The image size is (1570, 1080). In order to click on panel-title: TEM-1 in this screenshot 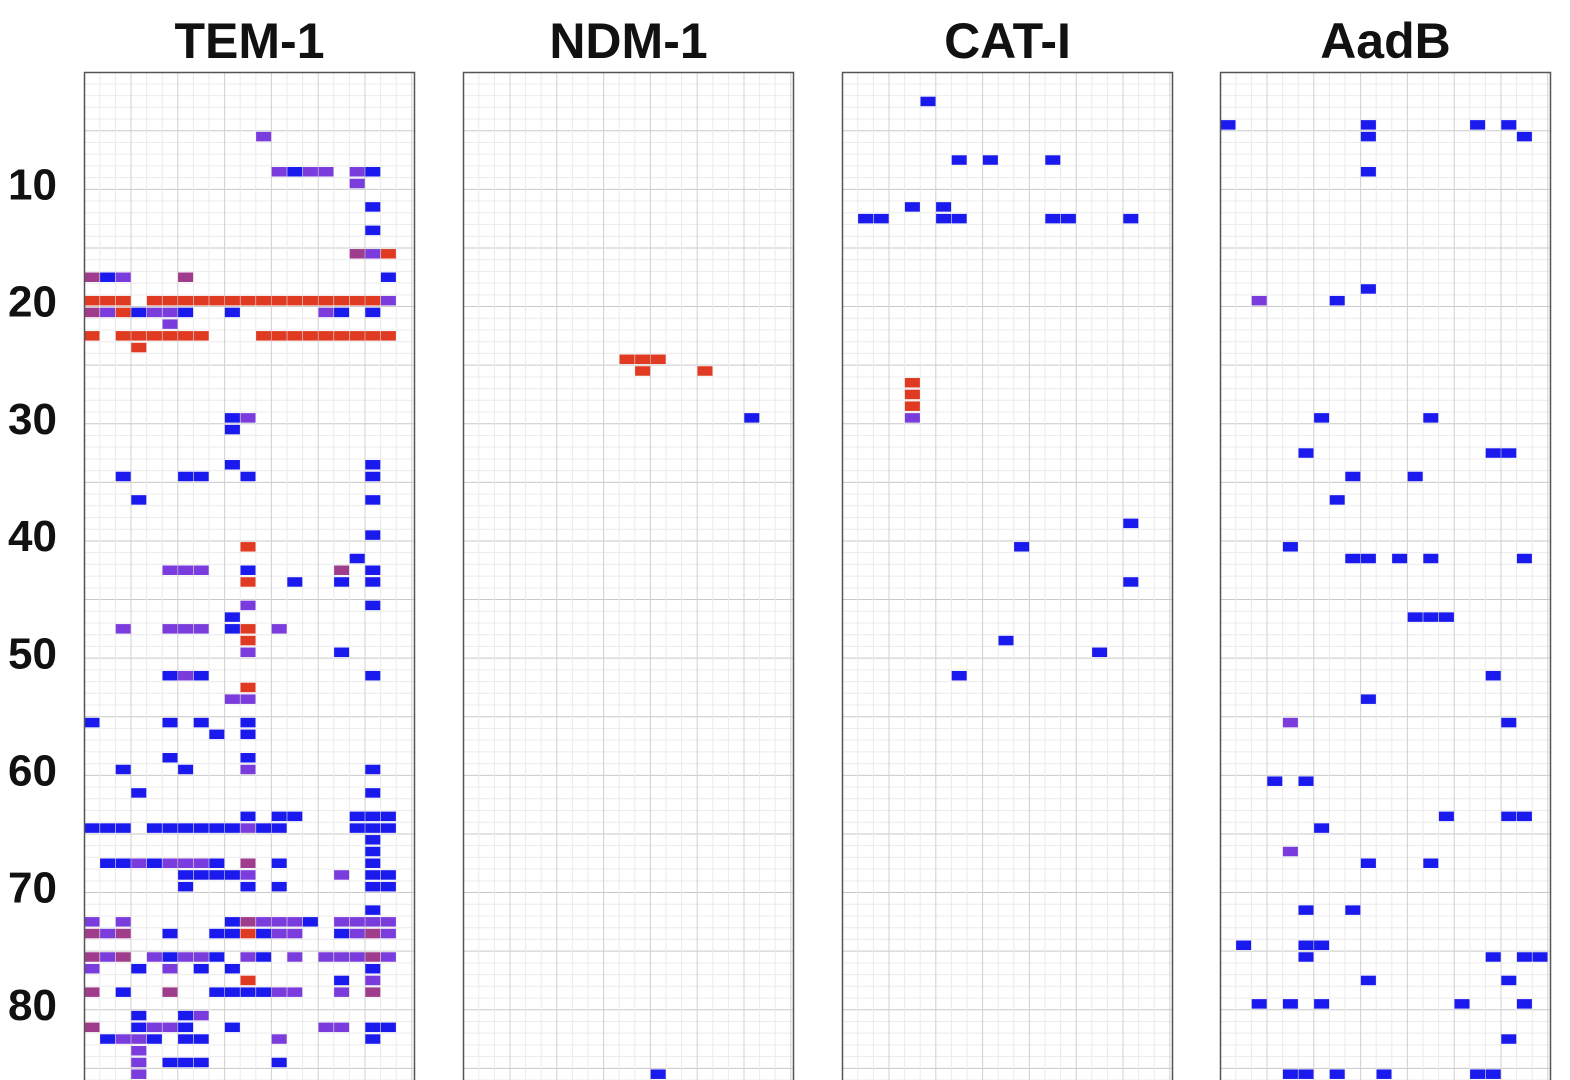, I will do `click(250, 41)`.